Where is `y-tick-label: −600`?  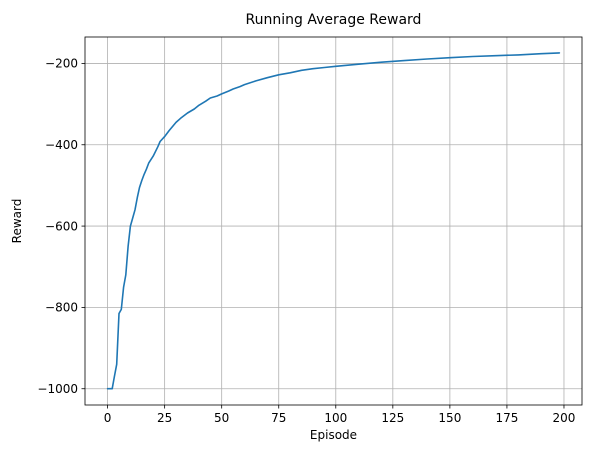
y-tick-label: −600 is located at coordinates (61, 226).